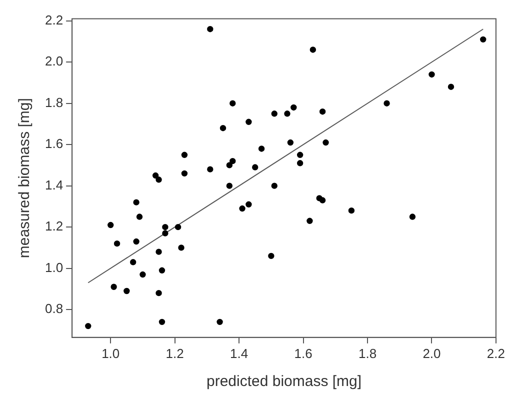 The image size is (516, 407). What do you see at coordinates (54, 184) in the screenshot?
I see `y-tick-label: 1.4` at bounding box center [54, 184].